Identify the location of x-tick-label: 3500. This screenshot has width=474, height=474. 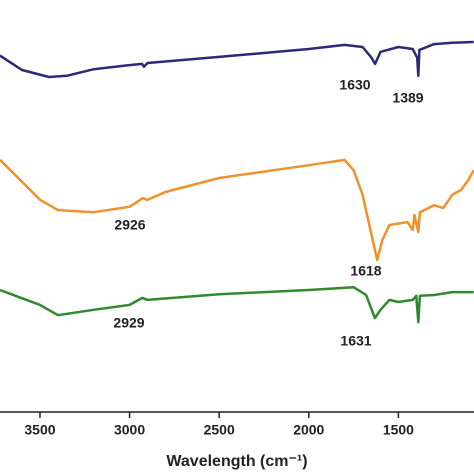
(39, 430).